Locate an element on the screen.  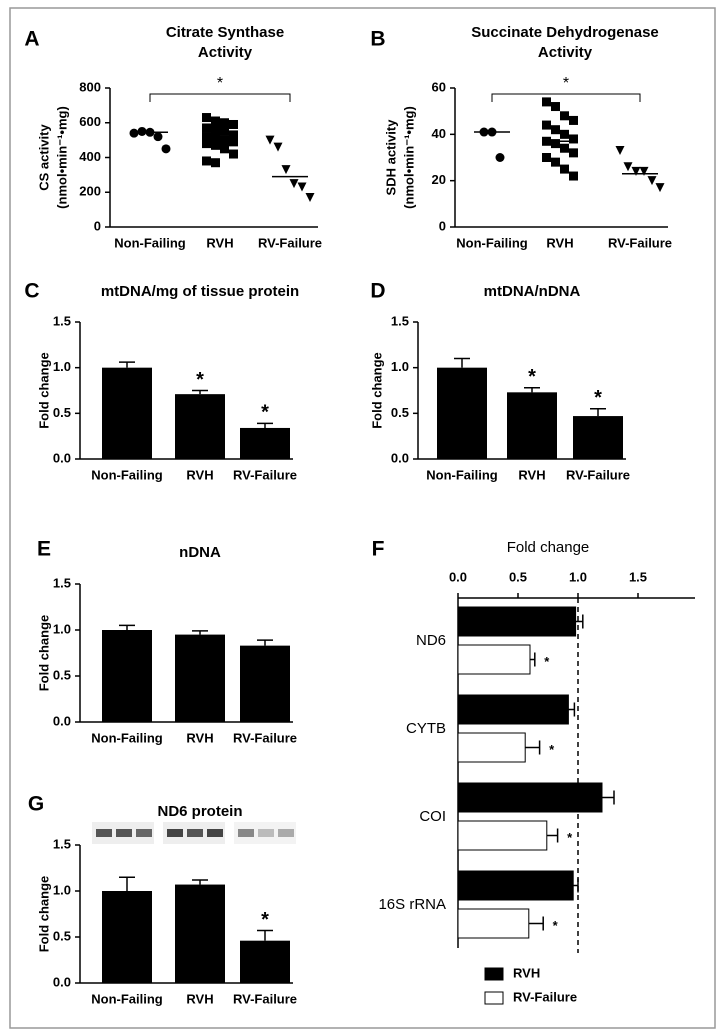
y-tick-label: COI is located at coordinates (432, 816).